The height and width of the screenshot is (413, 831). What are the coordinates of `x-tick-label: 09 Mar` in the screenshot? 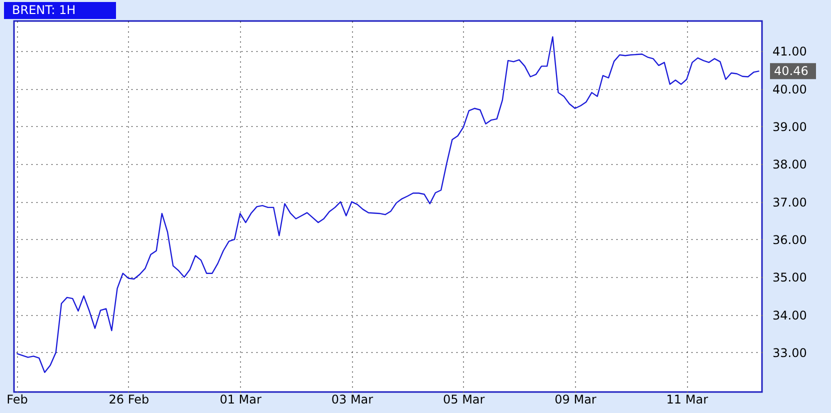 It's located at (575, 399).